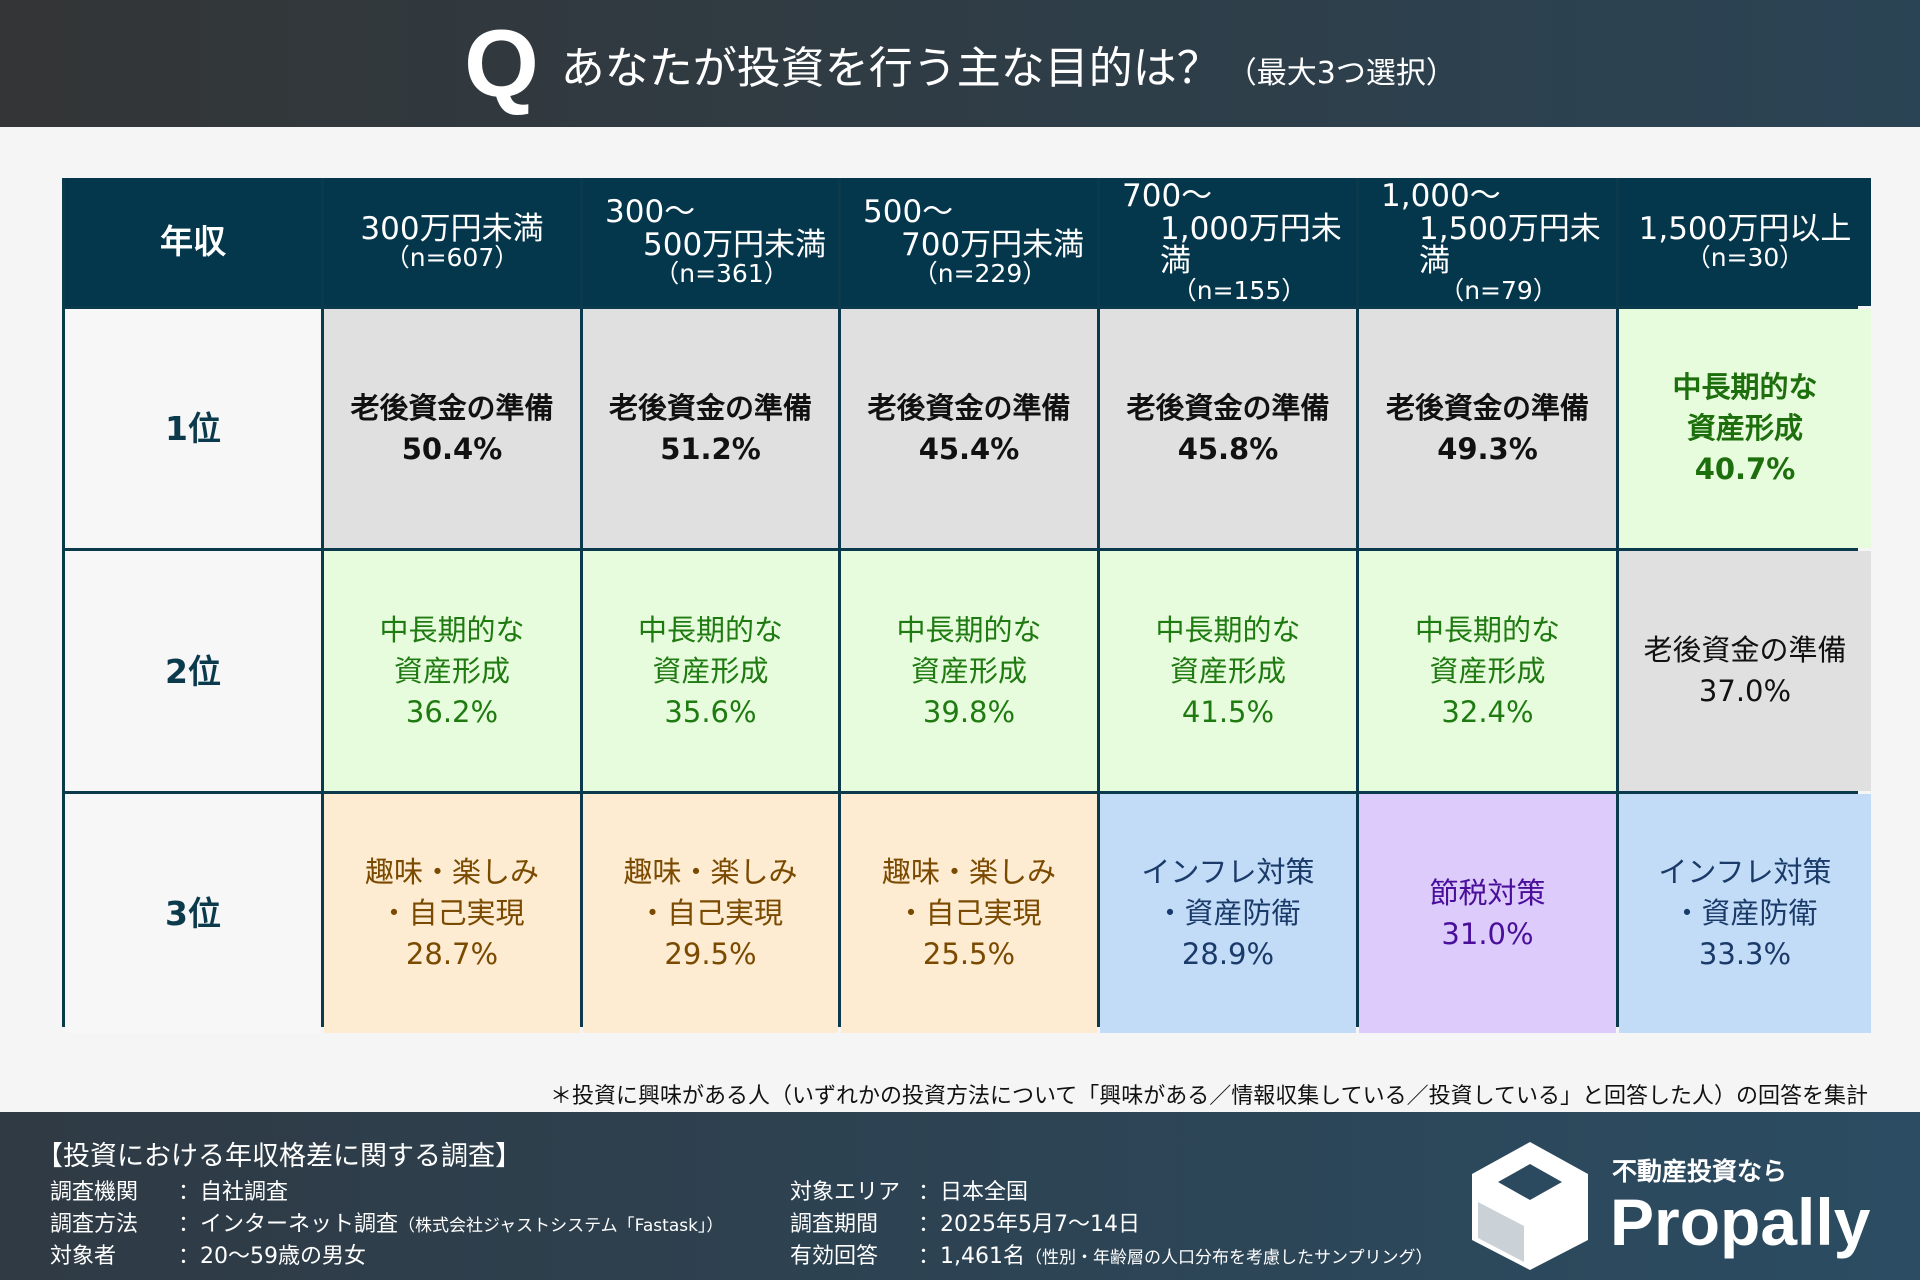  Describe the element at coordinates (1228, 242) in the screenshot. I see `column-header: 700〜 1,000万円未満 （n=155）` at that location.